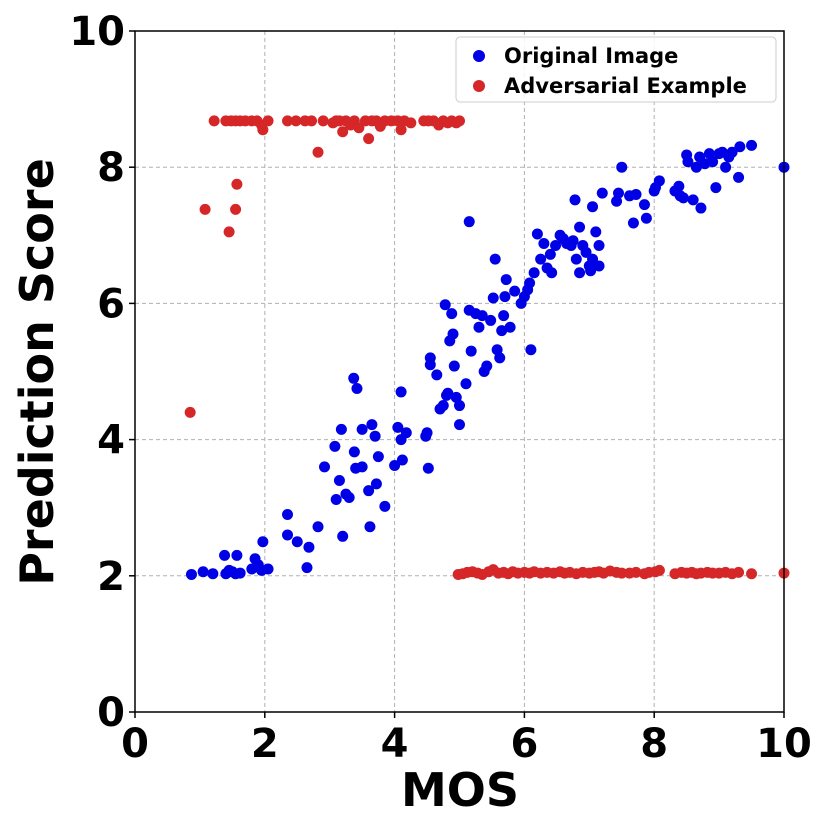  I want to click on legend-box, so click(616, 69).